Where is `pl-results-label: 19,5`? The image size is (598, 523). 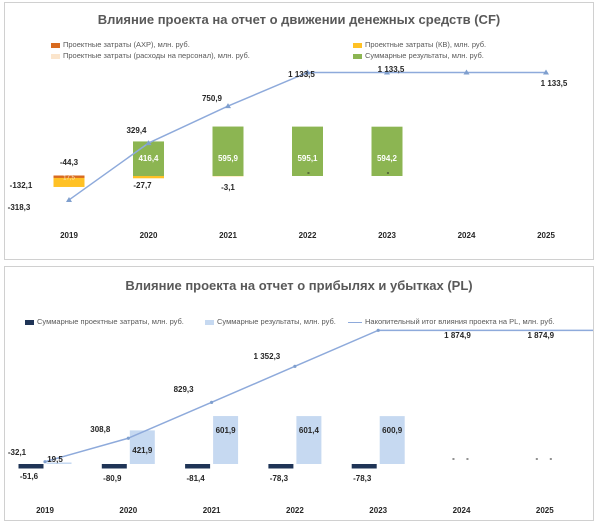 pl-results-label: 19,5 is located at coordinates (55, 459).